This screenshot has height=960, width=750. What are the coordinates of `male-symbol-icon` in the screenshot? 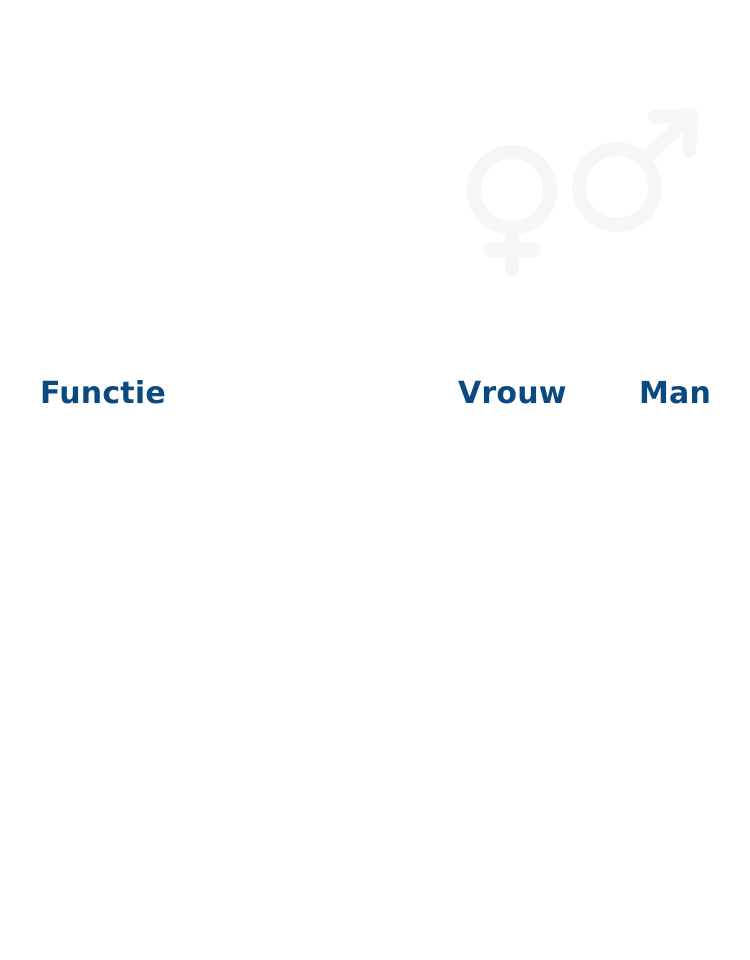 It's located at (635, 170).